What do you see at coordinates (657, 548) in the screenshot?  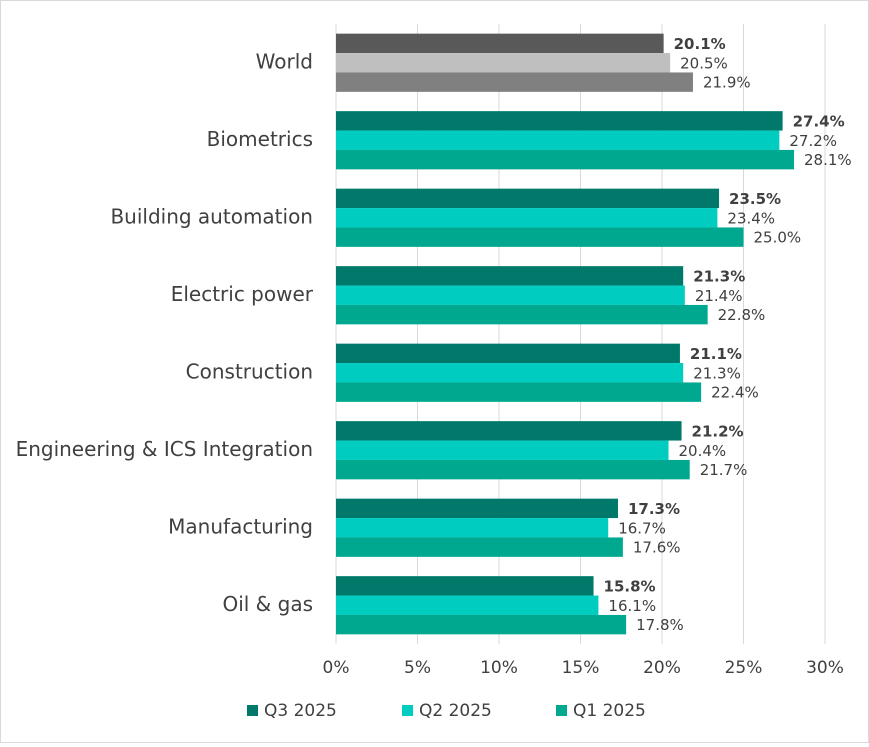 I see `value-label: 17.6%` at bounding box center [657, 548].